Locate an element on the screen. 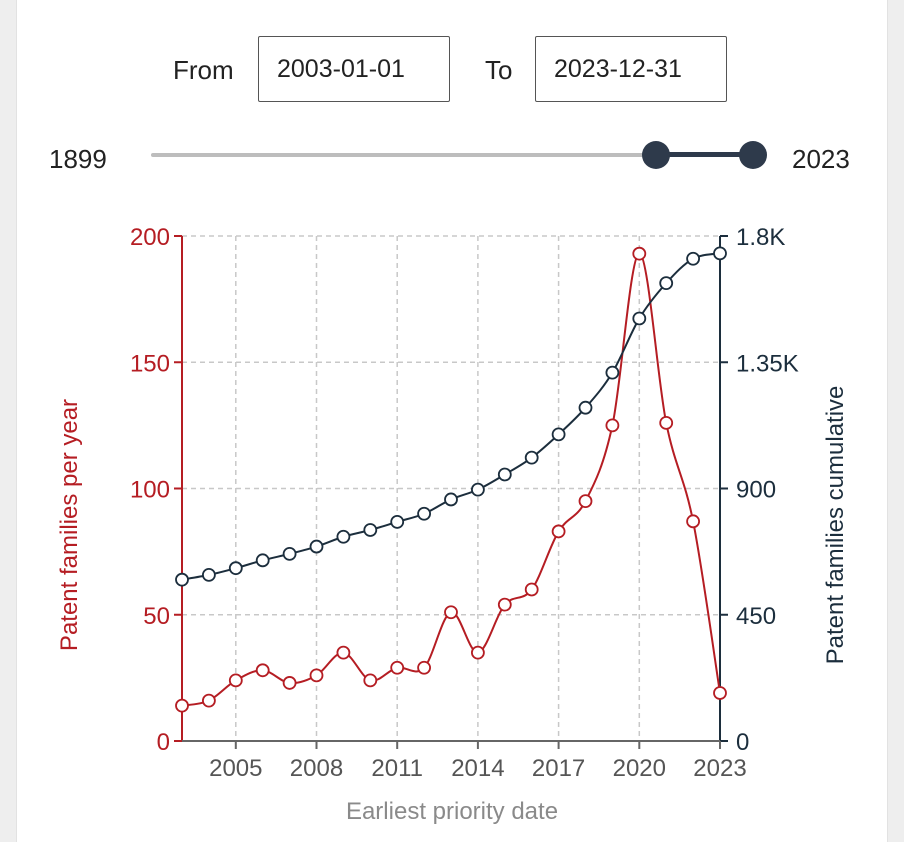  y-axis-left-title: Patent families per year is located at coordinates (69, 525).